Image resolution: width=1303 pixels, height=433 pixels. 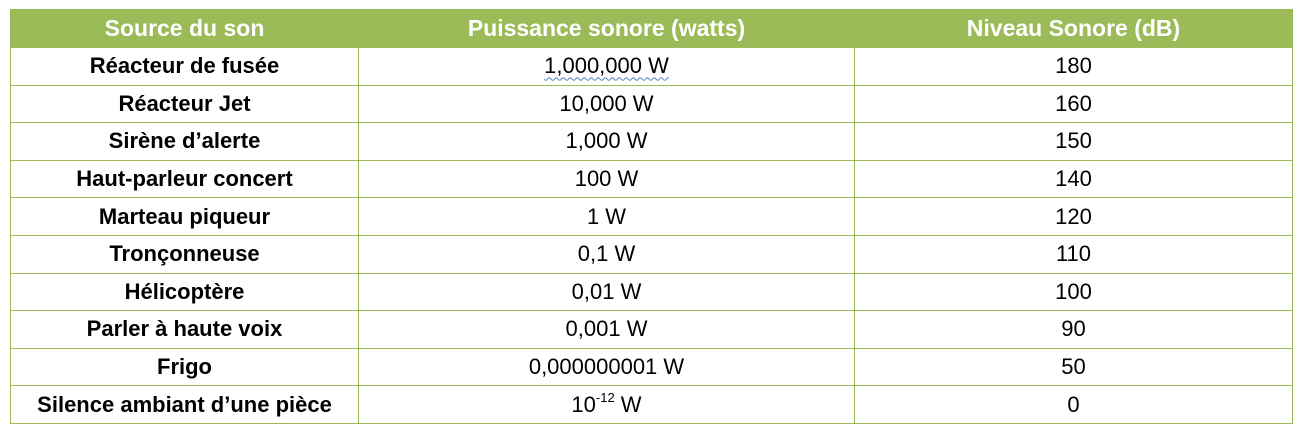 I want to click on header-source: Source du son, so click(x=184, y=28).